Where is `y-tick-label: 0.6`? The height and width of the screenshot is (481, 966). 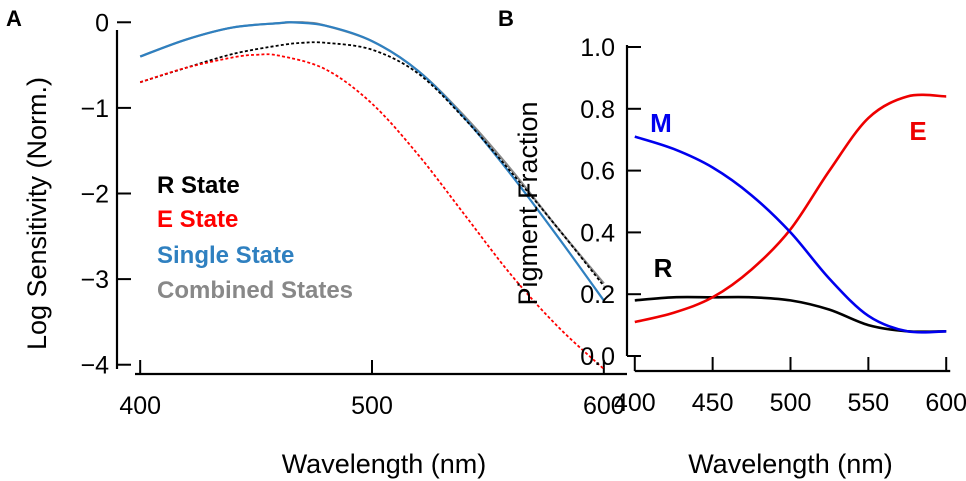
y-tick-label: 0.6 is located at coordinates (597, 172).